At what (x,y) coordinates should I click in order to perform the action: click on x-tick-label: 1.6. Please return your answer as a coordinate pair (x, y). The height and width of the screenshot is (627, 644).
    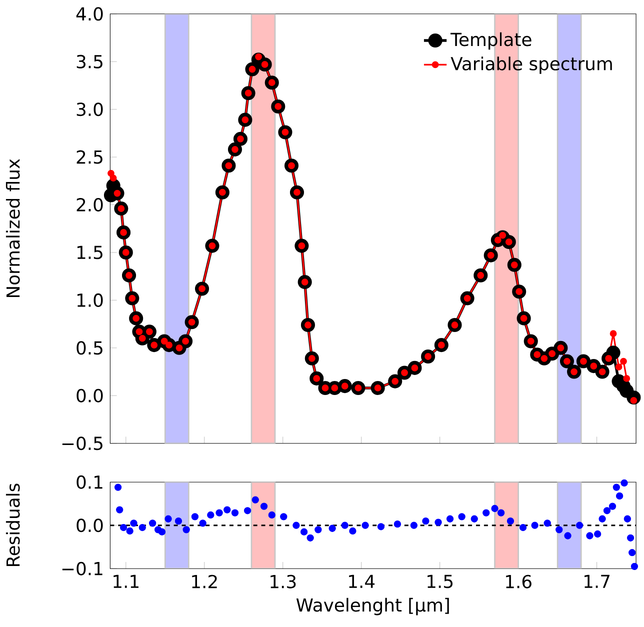
    Looking at the image, I should click on (519, 581).